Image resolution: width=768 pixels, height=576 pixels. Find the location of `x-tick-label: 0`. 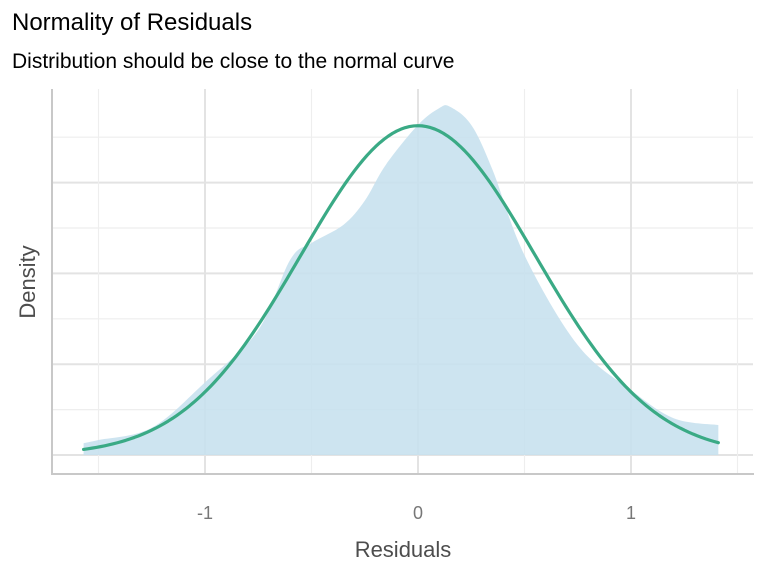

x-tick-label: 0 is located at coordinates (418, 513).